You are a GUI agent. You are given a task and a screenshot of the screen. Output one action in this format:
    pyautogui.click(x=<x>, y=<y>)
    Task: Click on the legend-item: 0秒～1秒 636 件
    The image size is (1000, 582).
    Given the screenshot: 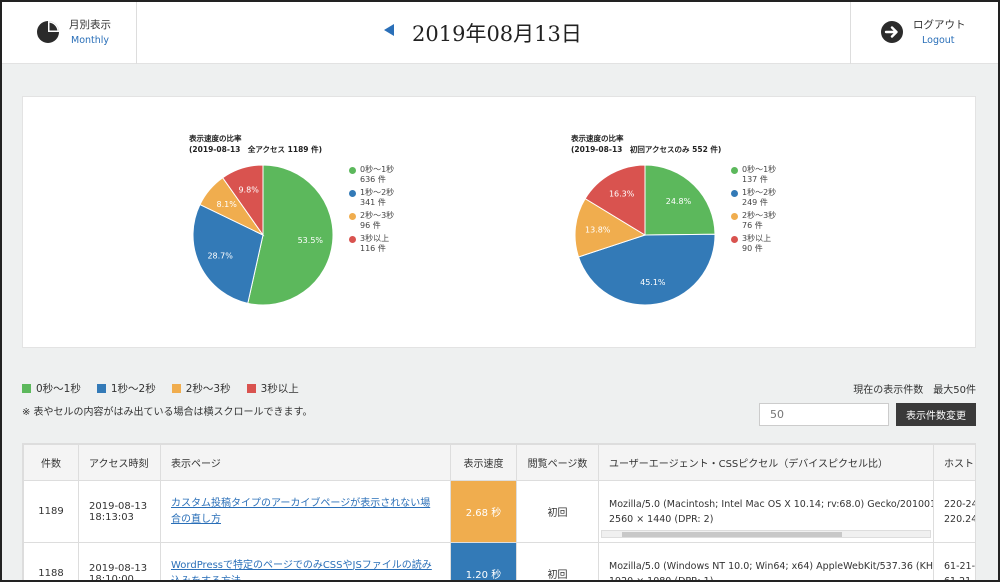 What is the action you would take?
    pyautogui.click(x=371, y=175)
    